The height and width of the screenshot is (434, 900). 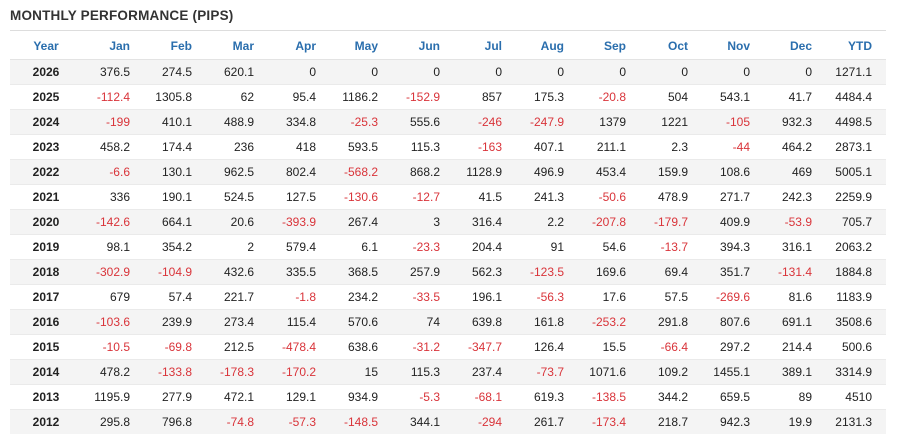 What do you see at coordinates (299, 197) in the screenshot?
I see `cell-apr: 127.5` at bounding box center [299, 197].